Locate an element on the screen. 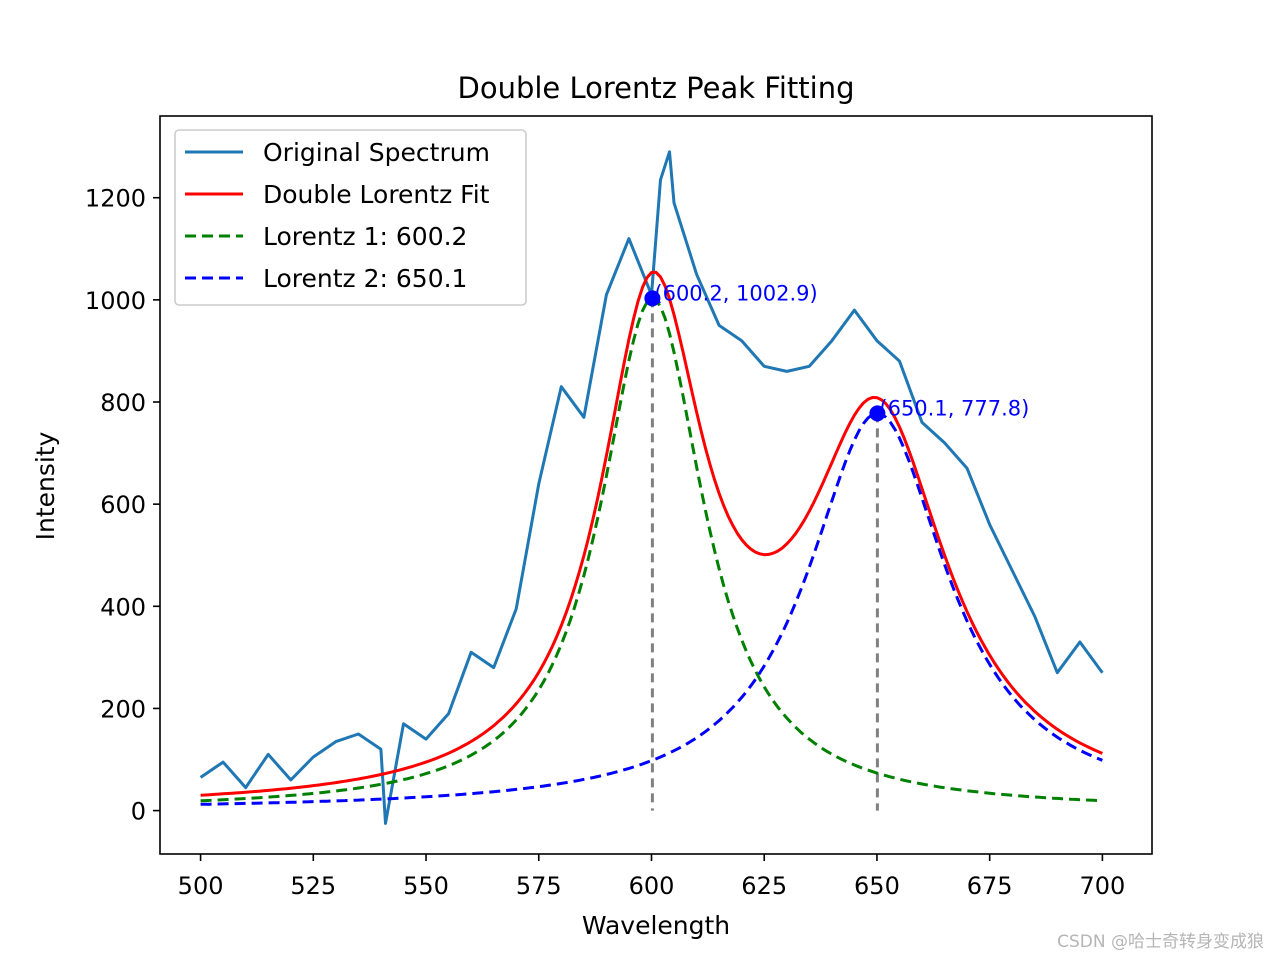  x-tick-label: 550 is located at coordinates (426, 886).